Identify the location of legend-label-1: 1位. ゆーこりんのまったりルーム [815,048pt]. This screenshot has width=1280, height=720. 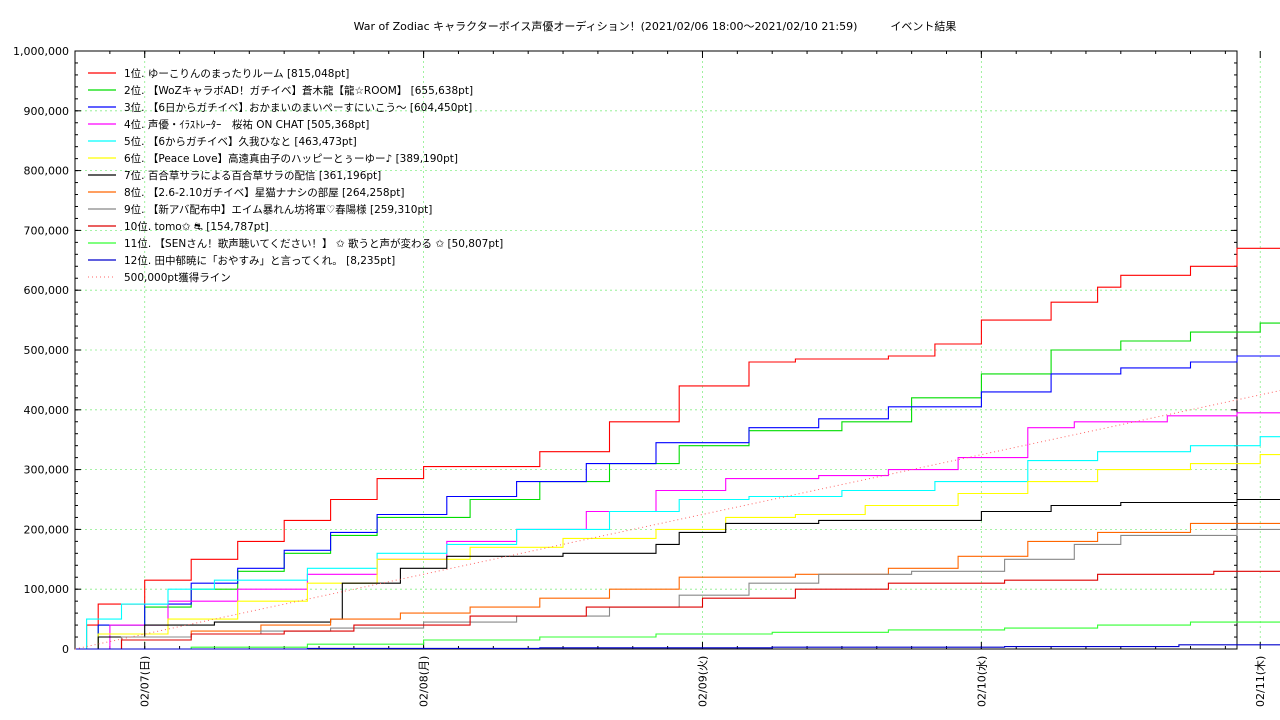
(236, 73).